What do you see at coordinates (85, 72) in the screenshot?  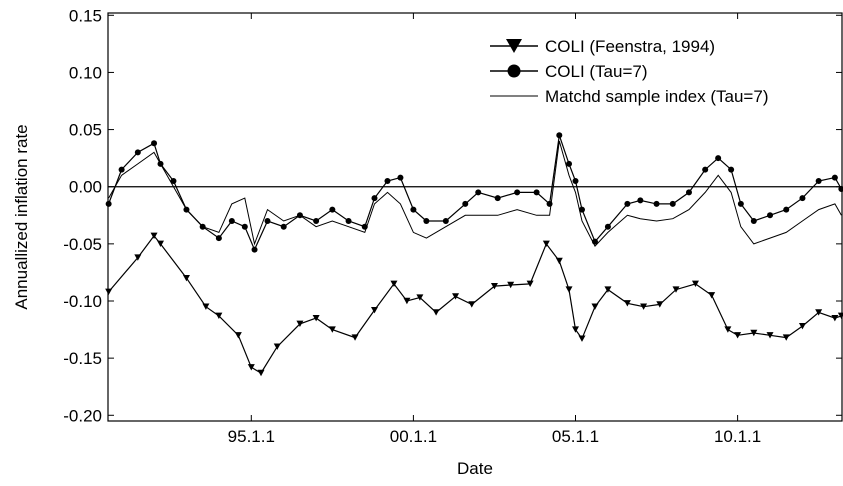 I see `y-tick-label: 0.10` at bounding box center [85, 72].